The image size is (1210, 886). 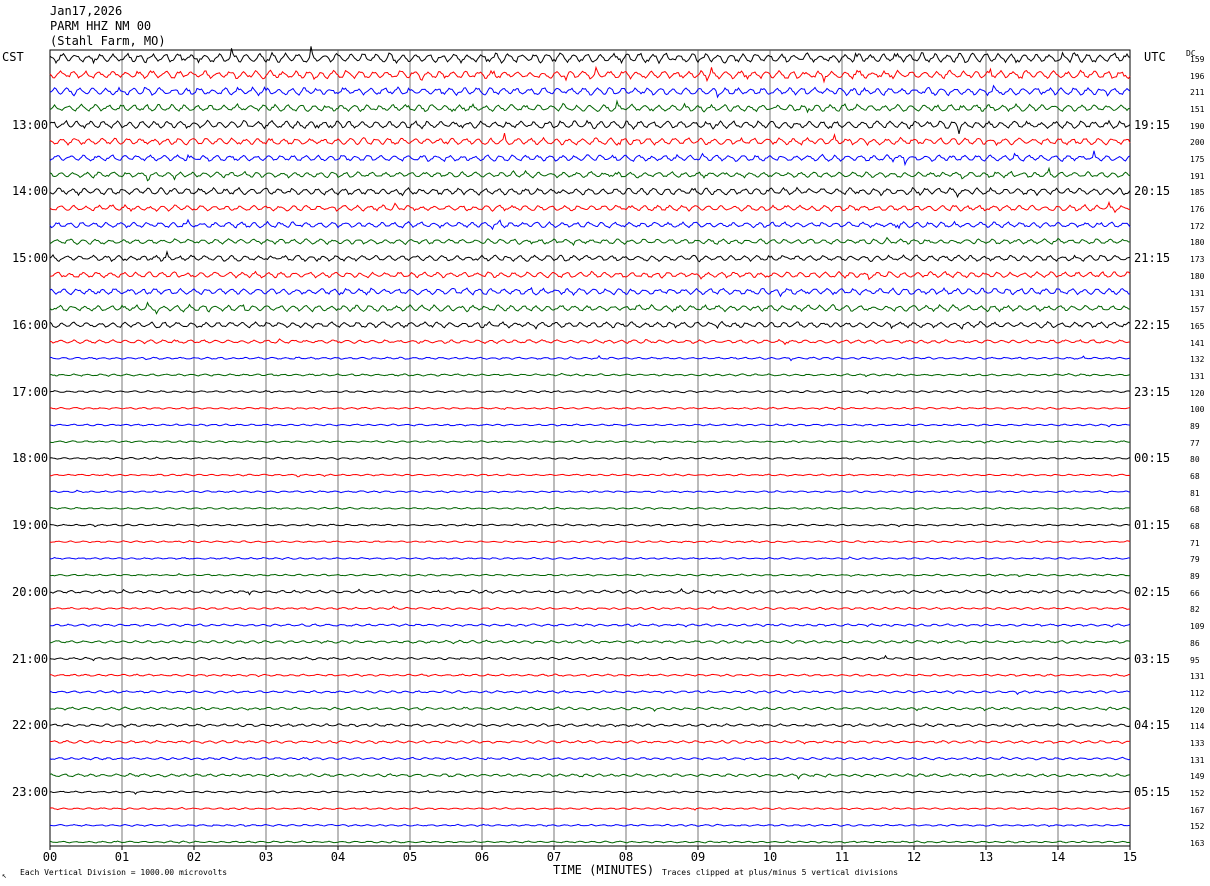 I want to click on x-tick-label: 00, so click(x=50, y=857).